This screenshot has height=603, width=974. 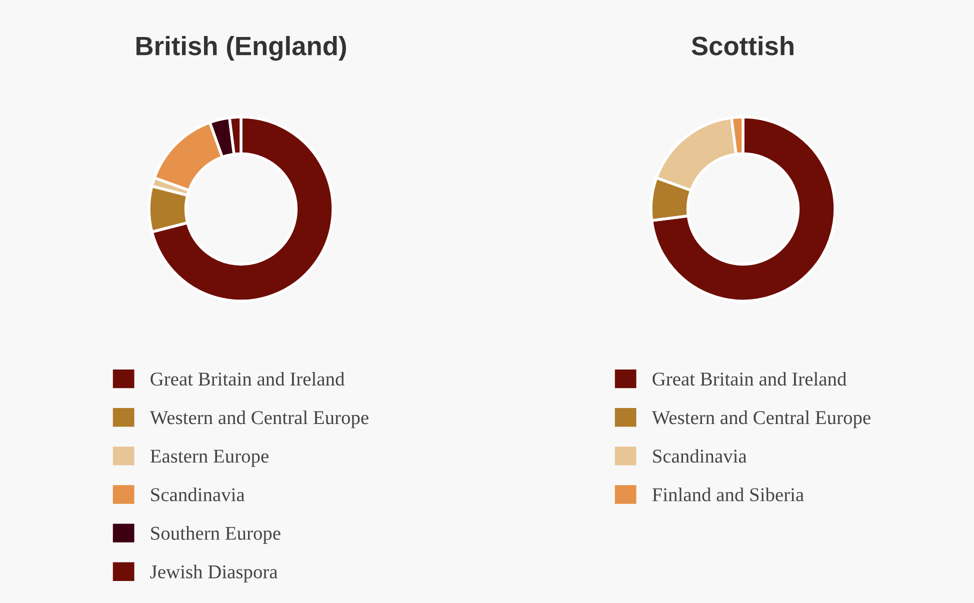 What do you see at coordinates (209, 458) in the screenshot?
I see `legend-label: Eastern Europe` at bounding box center [209, 458].